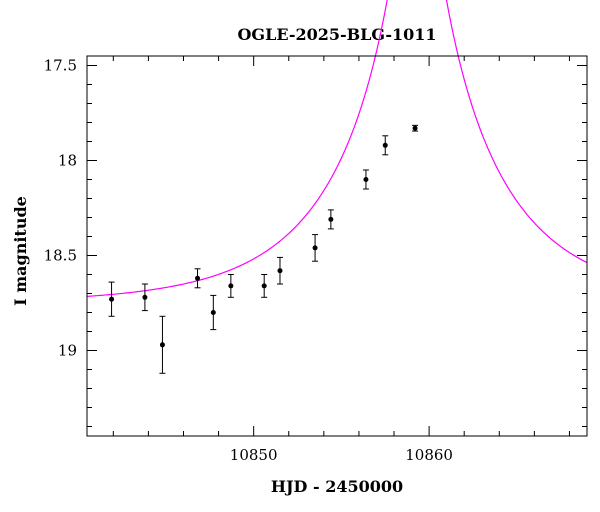 This screenshot has width=600, height=512. What do you see at coordinates (60, 208) in the screenshot?
I see `y-tick-labels: 17.5 18 18.5 19` at bounding box center [60, 208].